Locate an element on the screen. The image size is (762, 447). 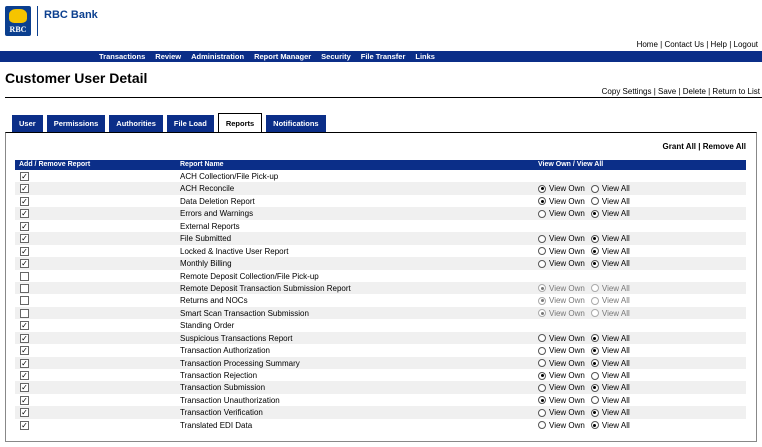
tab-authorities: Authorities is located at coordinates (136, 123).